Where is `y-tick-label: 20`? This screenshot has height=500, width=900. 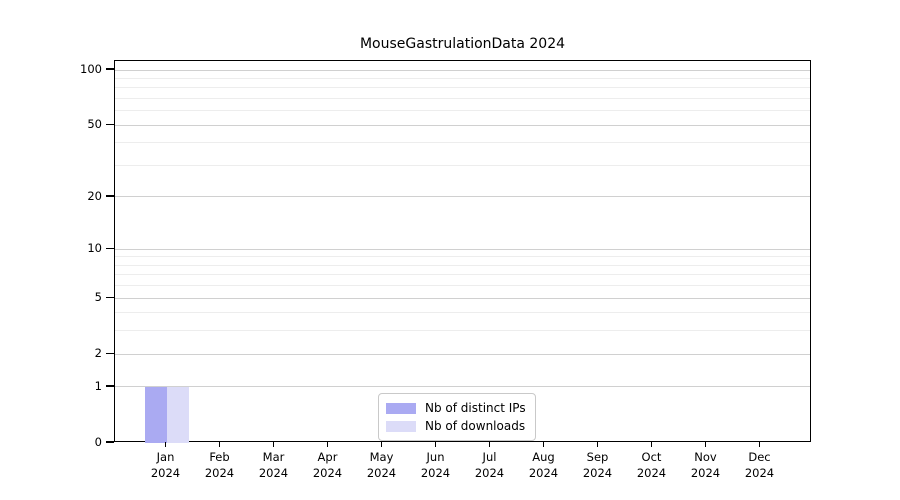 y-tick-label: 20 is located at coordinates (94, 195).